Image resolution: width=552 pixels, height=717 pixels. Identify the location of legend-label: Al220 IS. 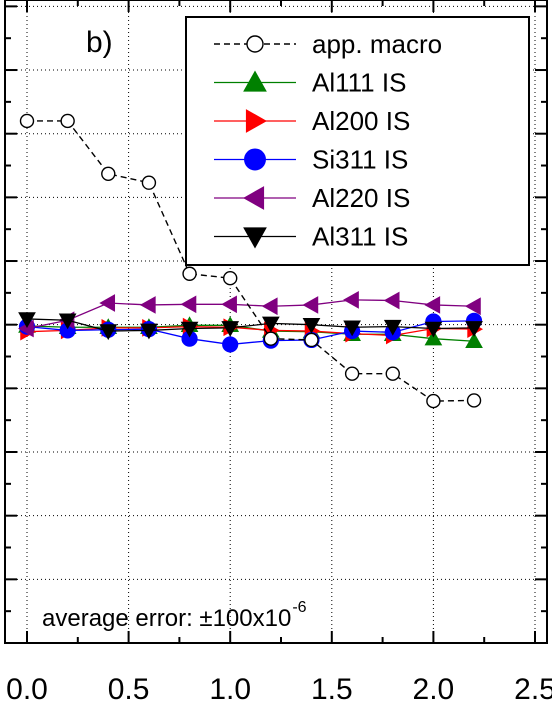
(361, 198).